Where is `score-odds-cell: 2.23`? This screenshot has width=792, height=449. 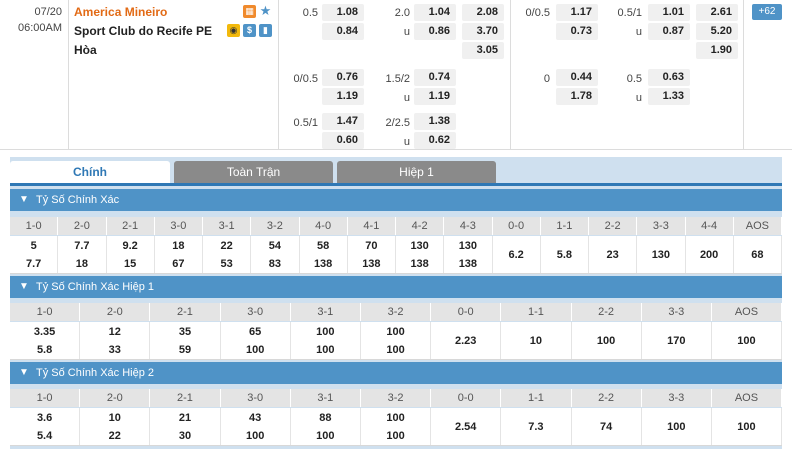
score-odds-cell: 2.23 is located at coordinates (466, 340).